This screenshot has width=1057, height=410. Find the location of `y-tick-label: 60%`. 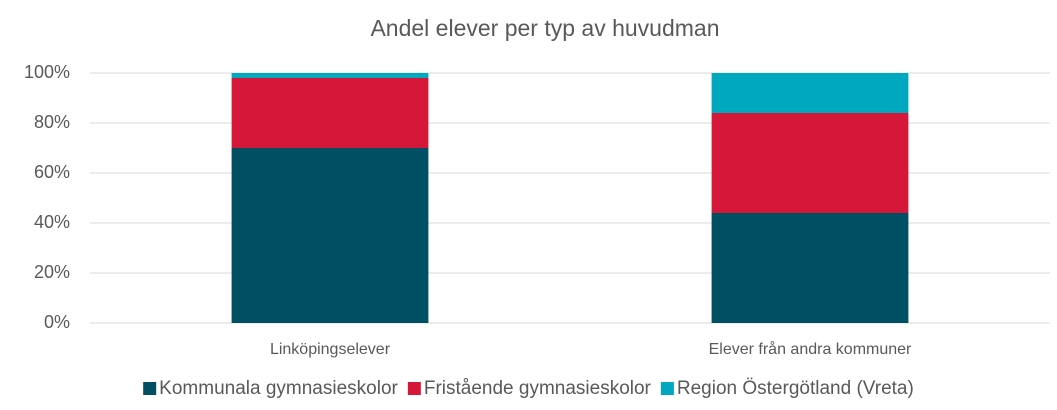

y-tick-label: 60% is located at coordinates (52, 172).